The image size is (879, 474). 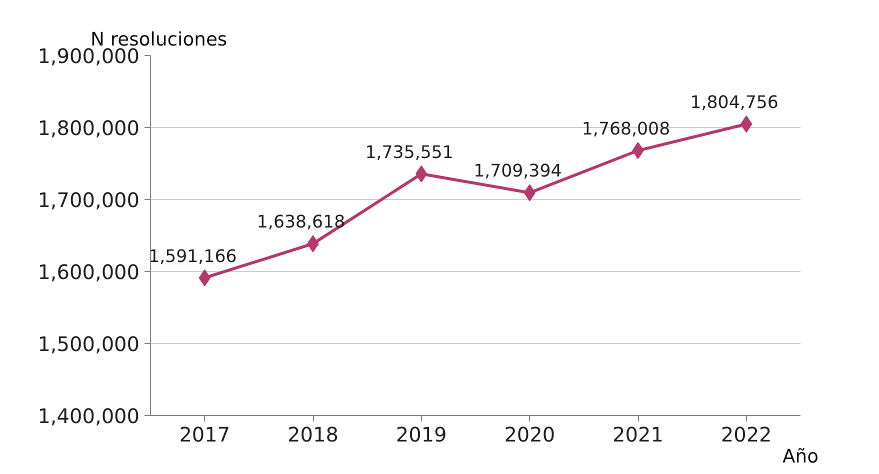 What do you see at coordinates (89, 272) in the screenshot?
I see `y-tick-label: 1,600,000` at bounding box center [89, 272].